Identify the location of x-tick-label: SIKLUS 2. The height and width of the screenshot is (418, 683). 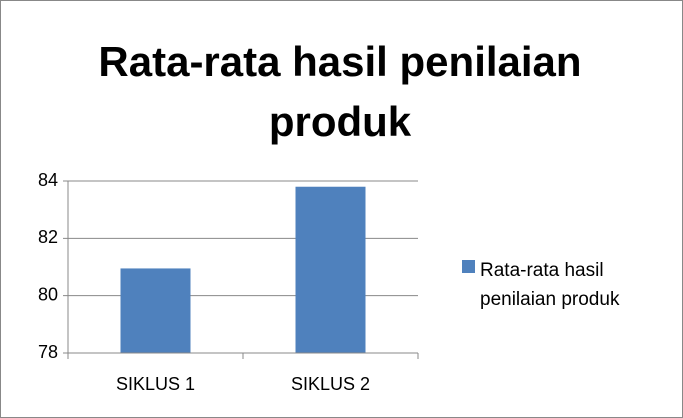
(330, 384).